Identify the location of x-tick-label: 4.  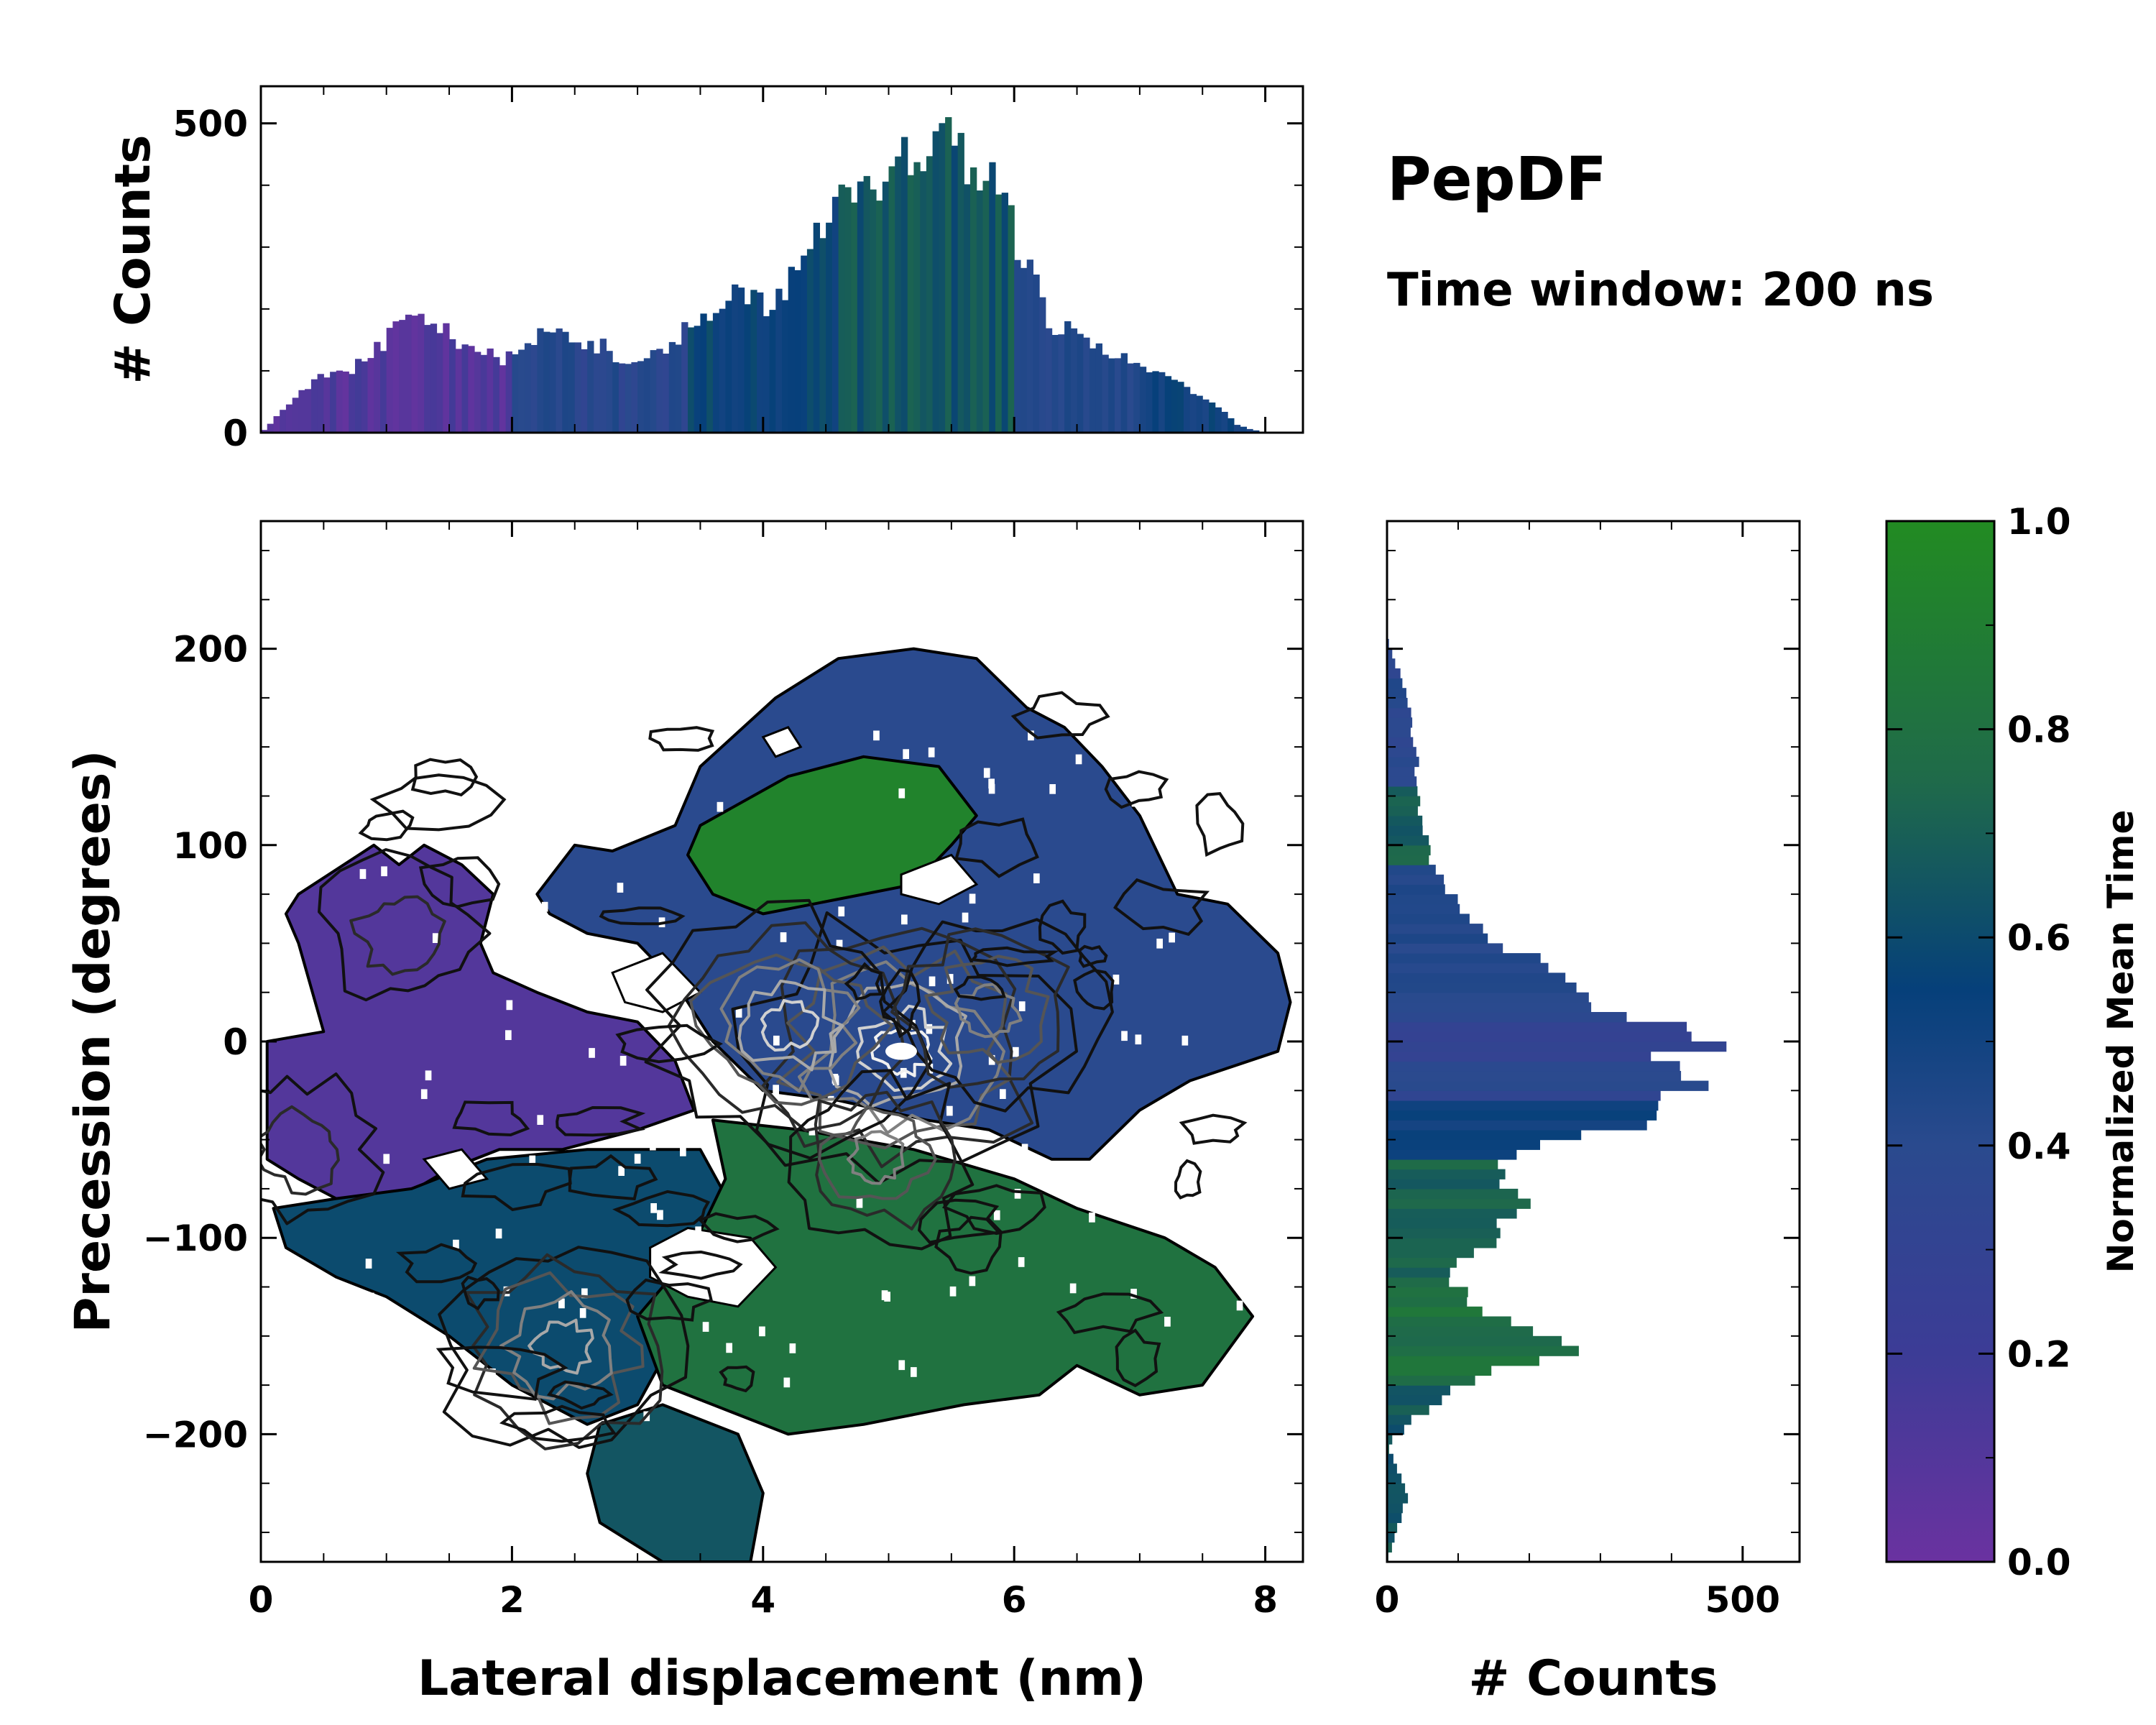
(762, 1600).